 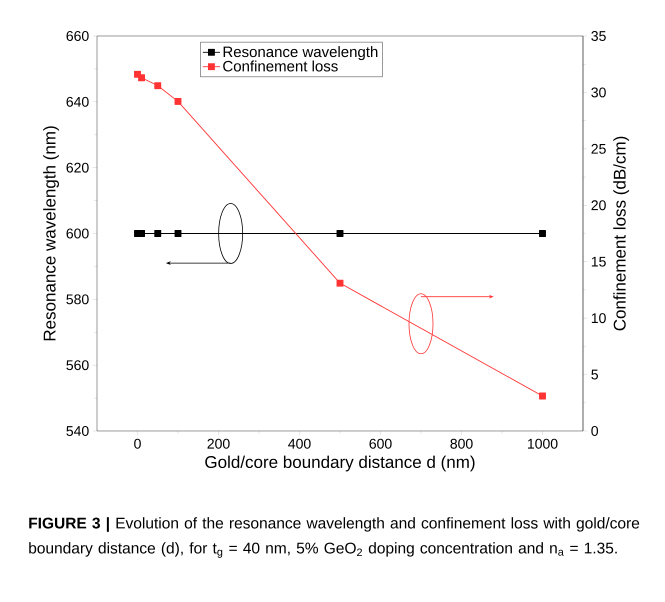 I want to click on y-tick-label: 580, so click(x=77, y=299).